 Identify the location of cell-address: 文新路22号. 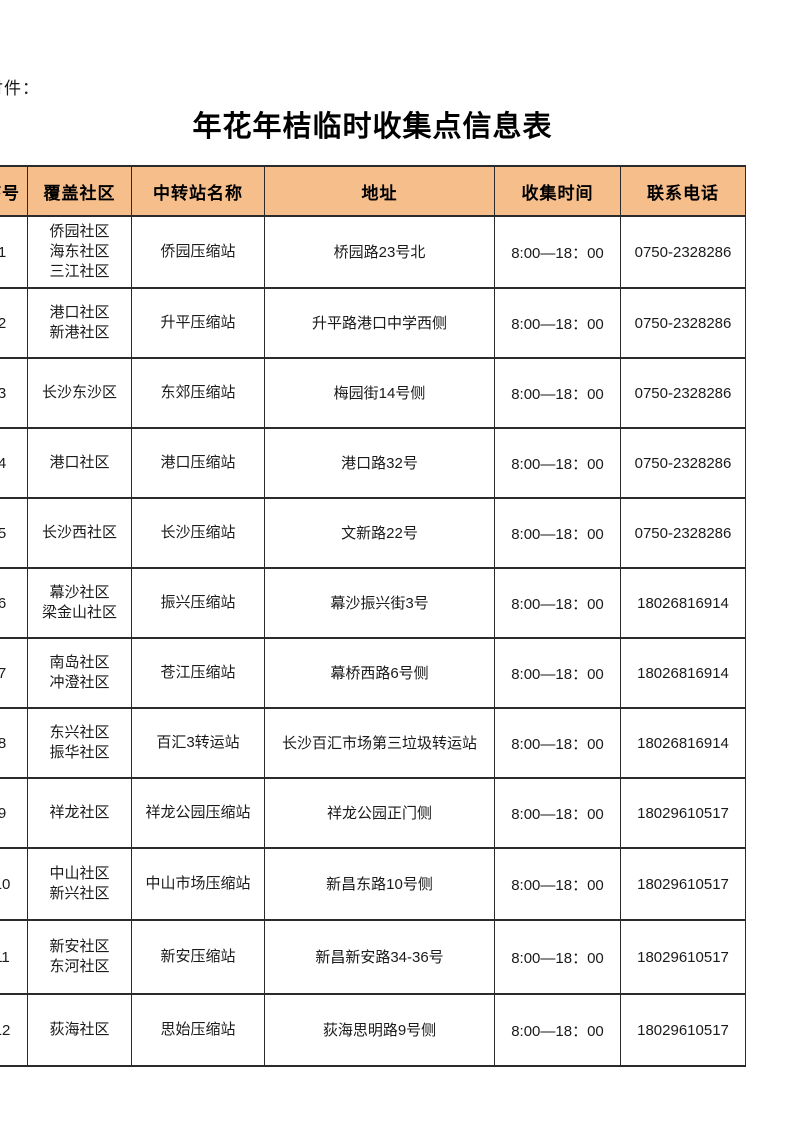
(379, 533).